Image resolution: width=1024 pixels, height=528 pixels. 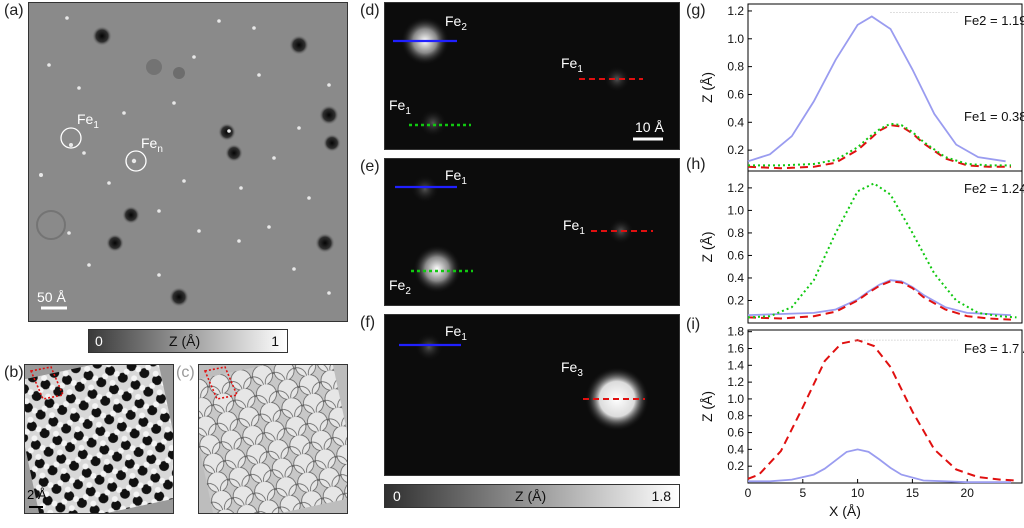 What do you see at coordinates (994, 348) in the screenshot?
I see `annotation-i-0: Fe3 = 1.7 Å` at bounding box center [994, 348].